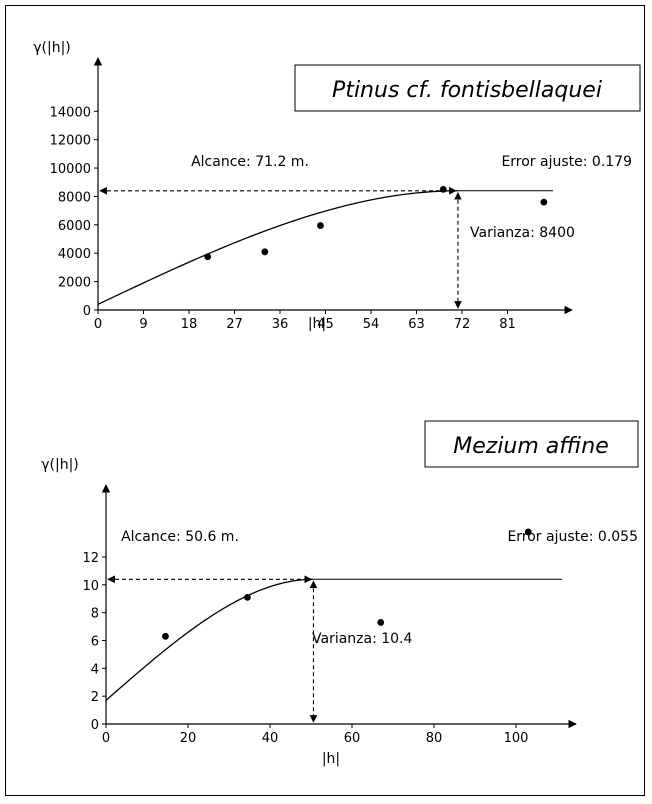 This screenshot has width=652, height=804. Describe the element at coordinates (270, 738) in the screenshot. I see `x-tick-label: 40` at that location.